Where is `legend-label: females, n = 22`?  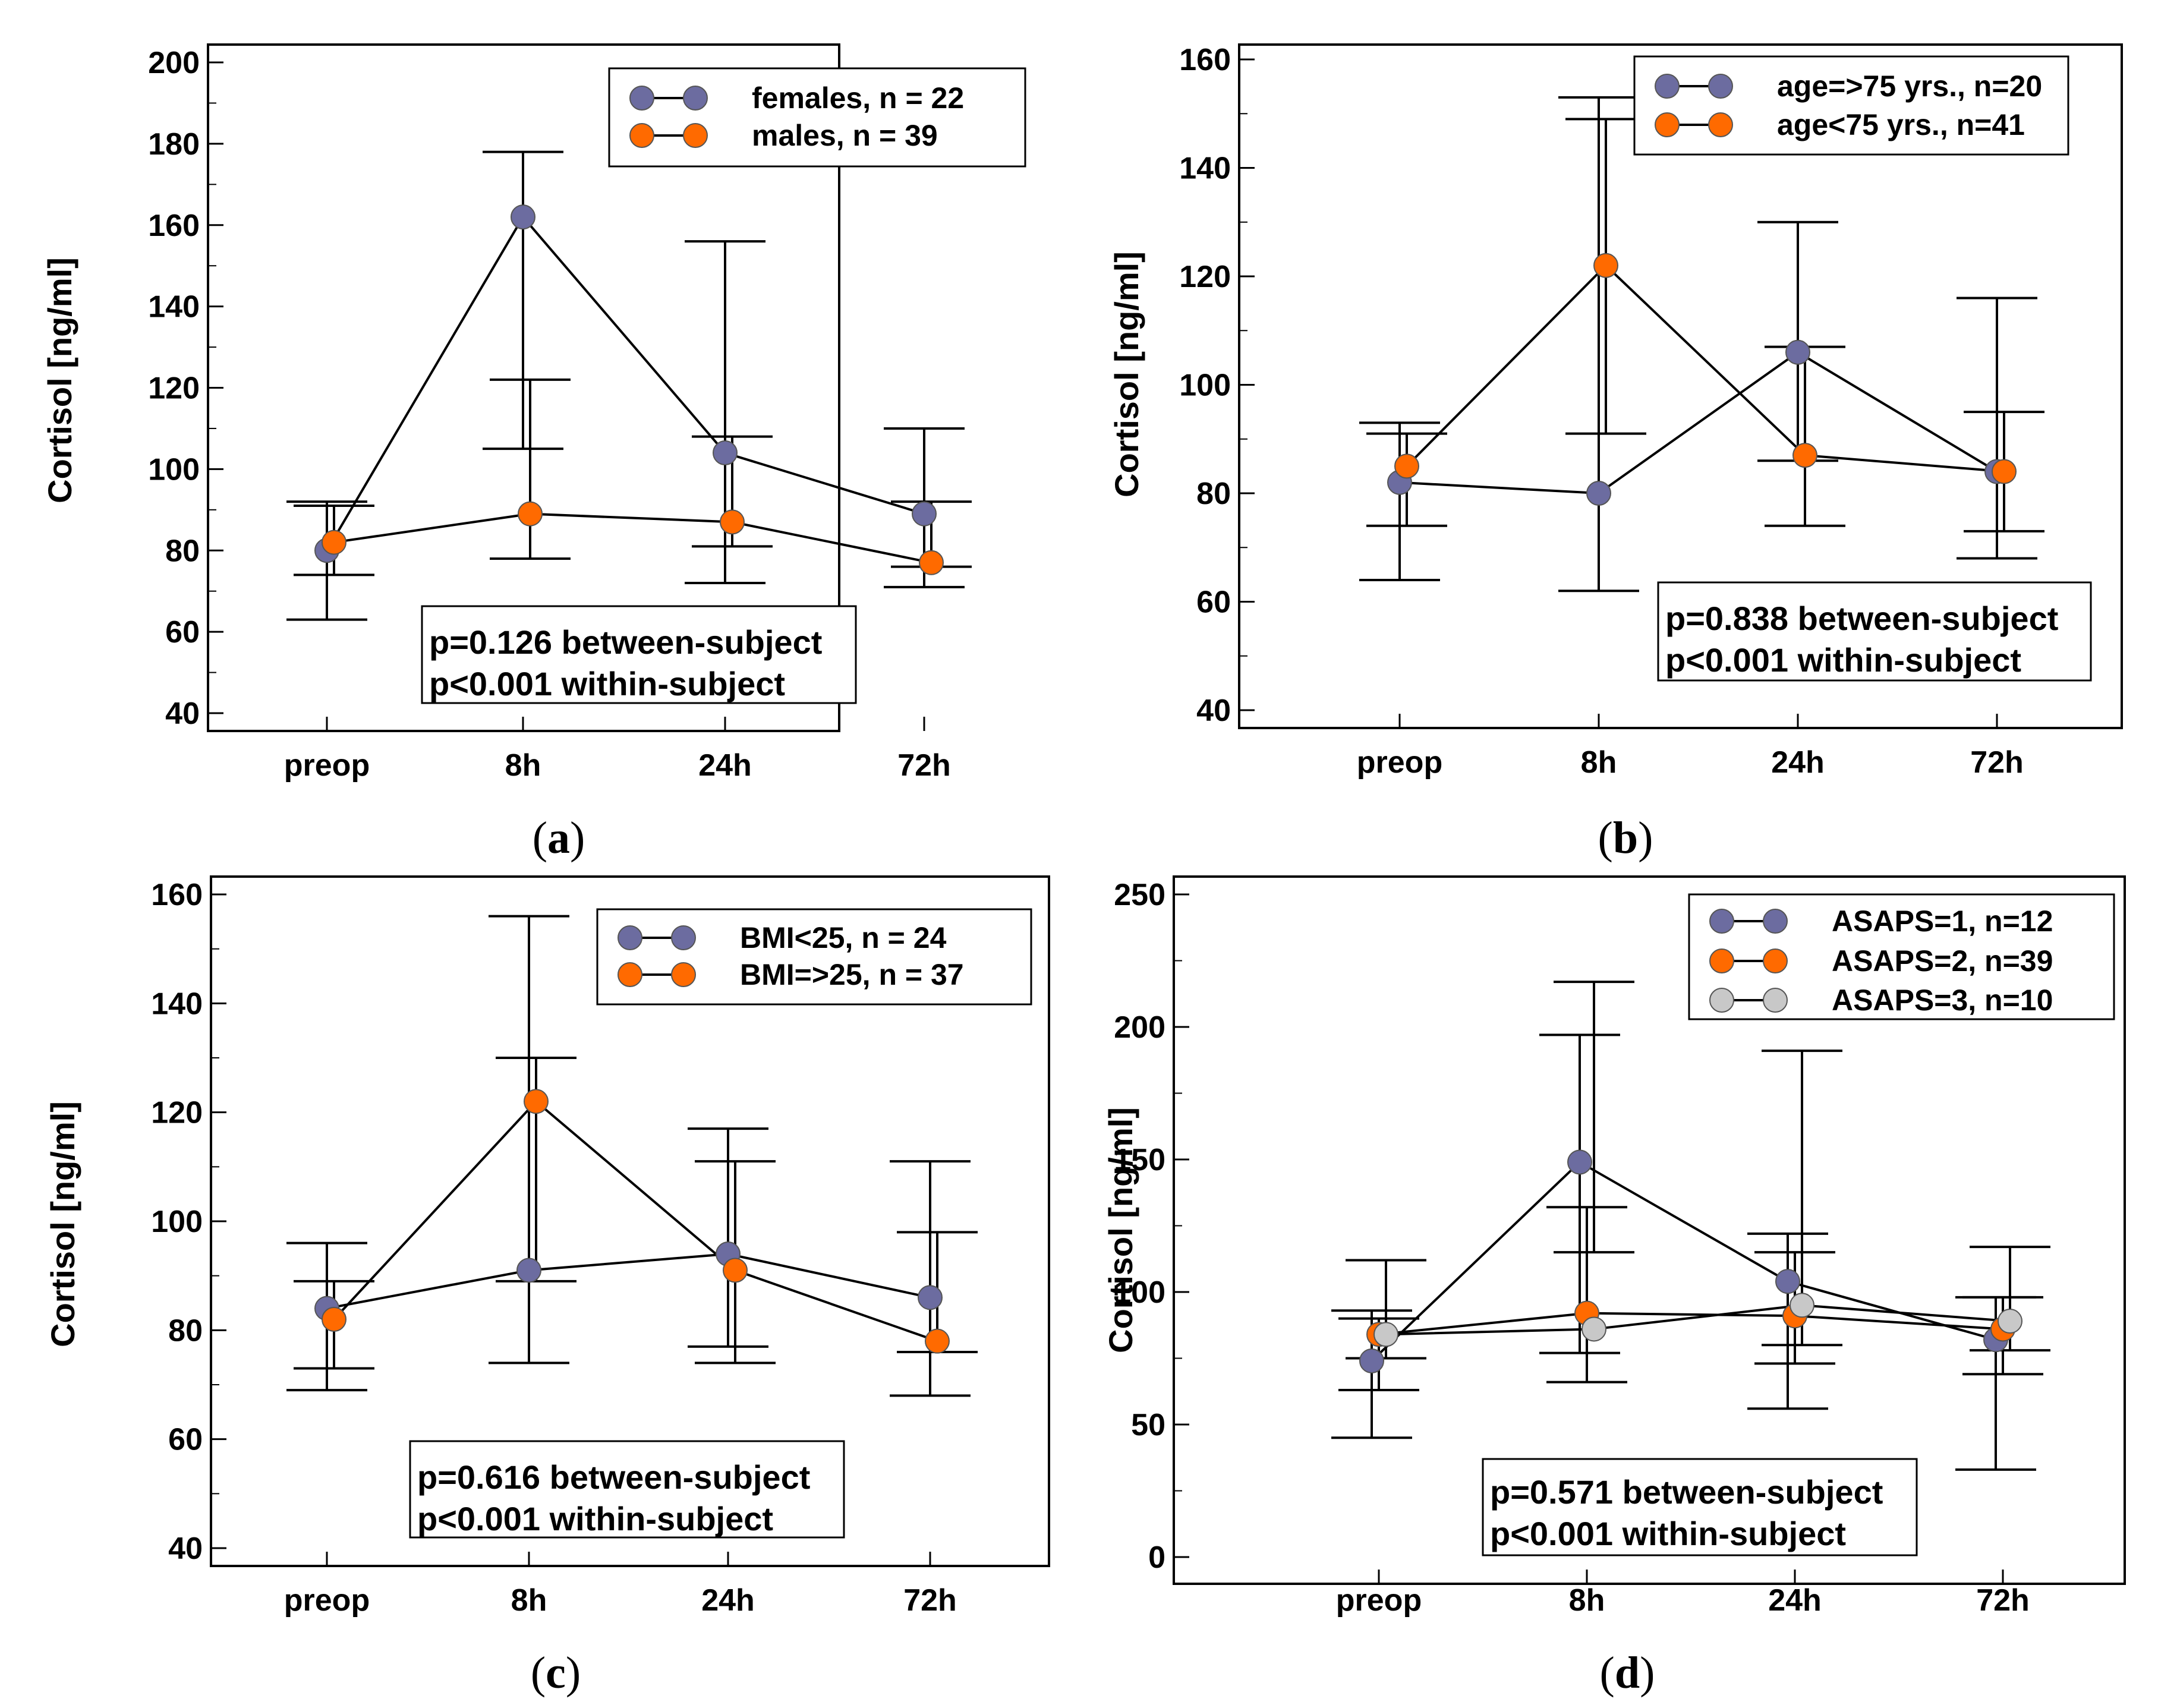 legend-label: females, n = 22 is located at coordinates (858, 98).